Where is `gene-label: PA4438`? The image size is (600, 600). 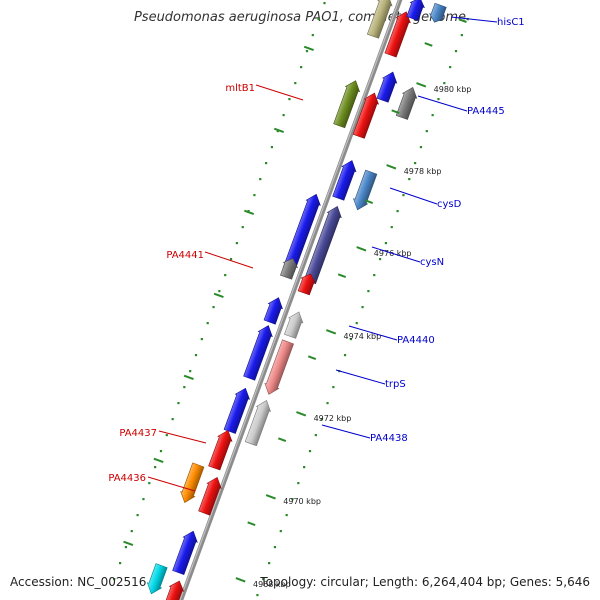 gene-label: PA4438 is located at coordinates (389, 438).